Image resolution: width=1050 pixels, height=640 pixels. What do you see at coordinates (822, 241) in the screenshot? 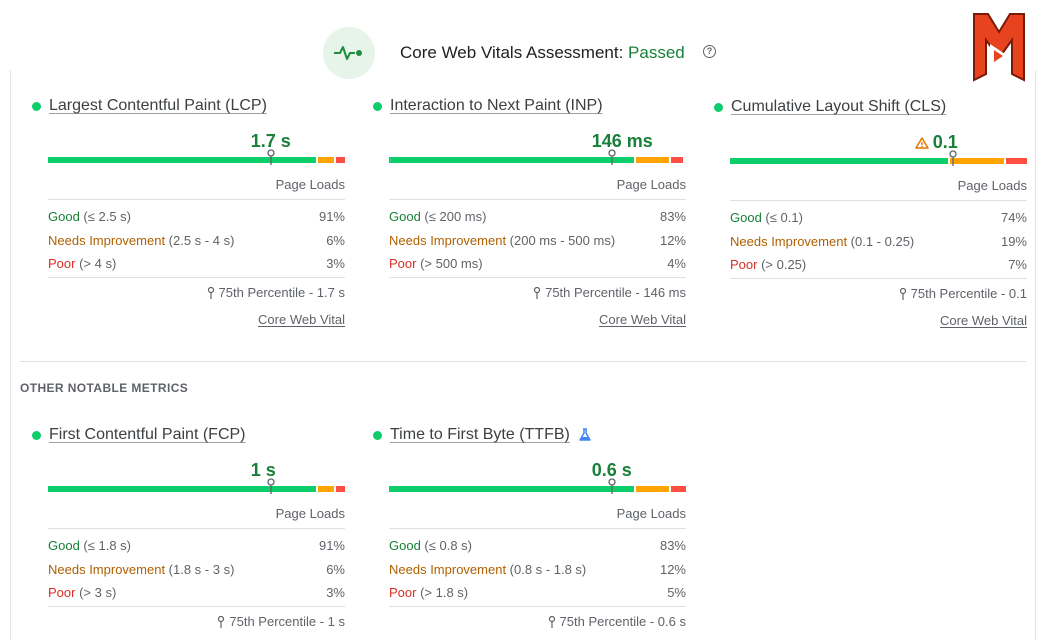
I see `distribution-label: Needs Improvement (0.1 - 0.25)` at bounding box center [822, 241].